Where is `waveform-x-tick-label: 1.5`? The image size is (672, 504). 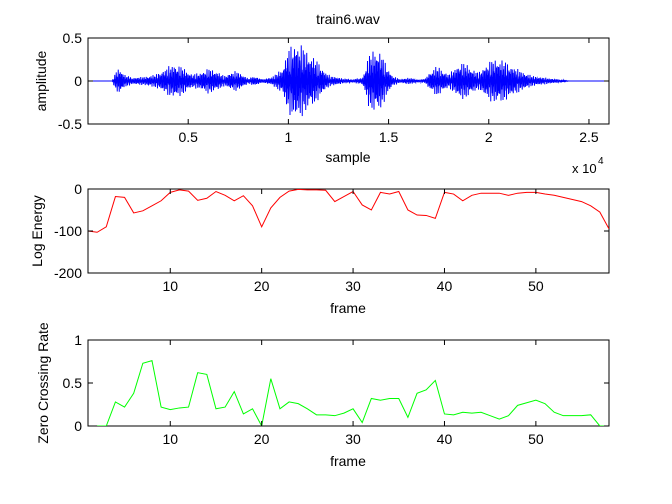 waveform-x-tick-label: 1.5 is located at coordinates (389, 137).